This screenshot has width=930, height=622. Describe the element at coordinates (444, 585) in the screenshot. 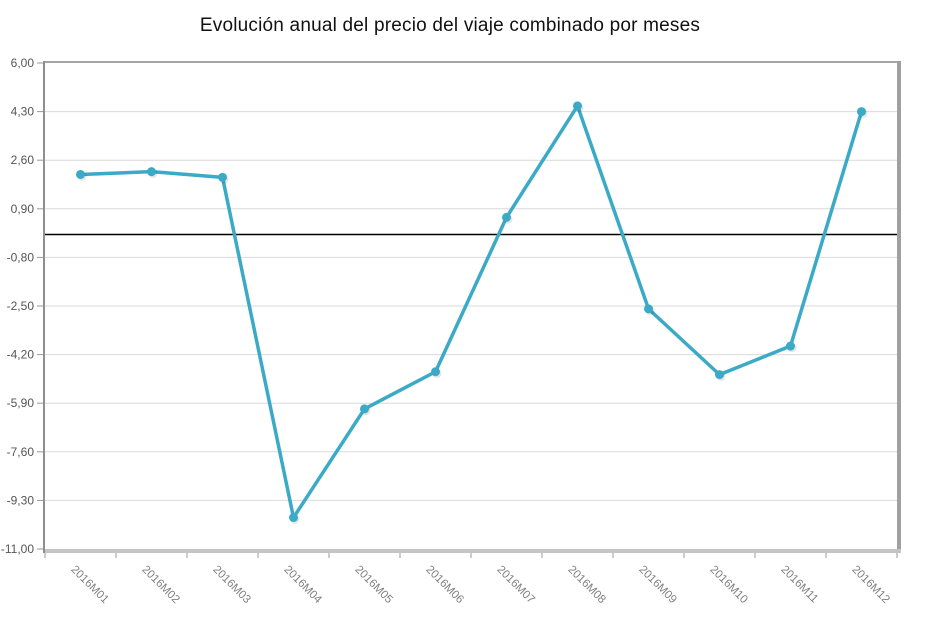

I see `x-tick-label: 2016M06` at that location.